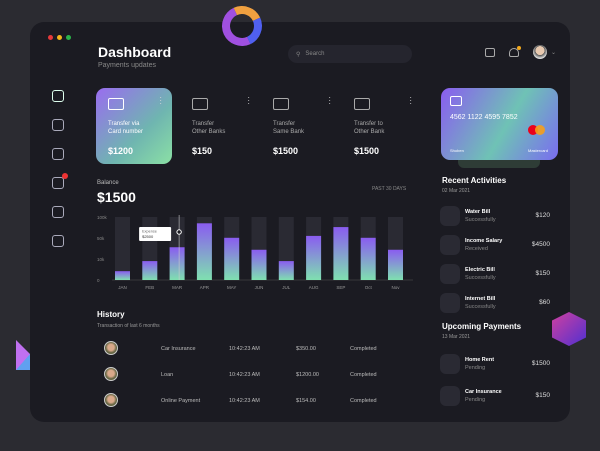  I want to click on activity-name: Car Insurance, so click(483, 392).